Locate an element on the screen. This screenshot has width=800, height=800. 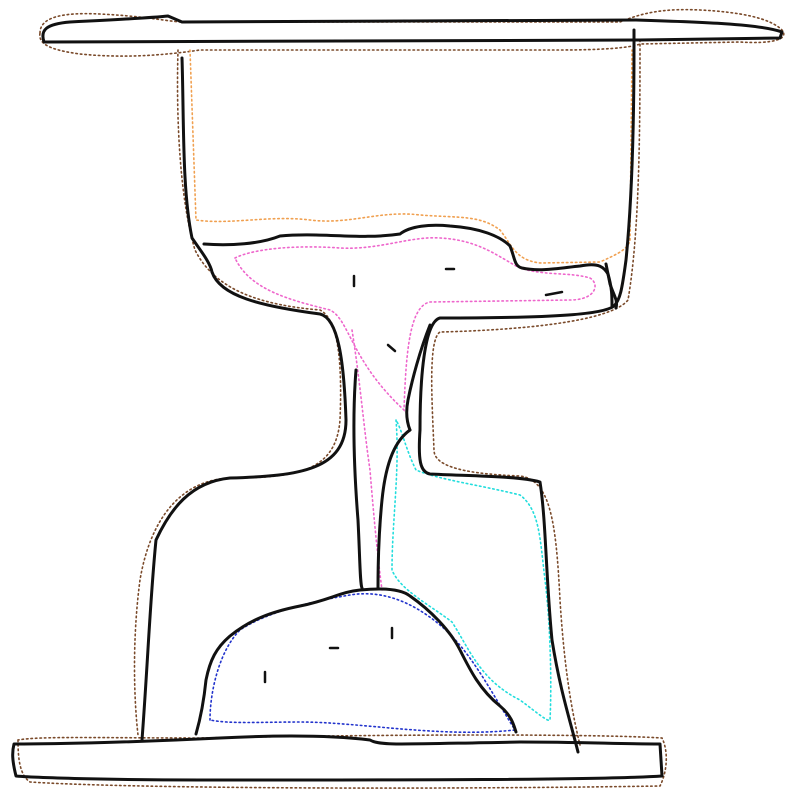
base-plate is located at coordinates (337, 758).